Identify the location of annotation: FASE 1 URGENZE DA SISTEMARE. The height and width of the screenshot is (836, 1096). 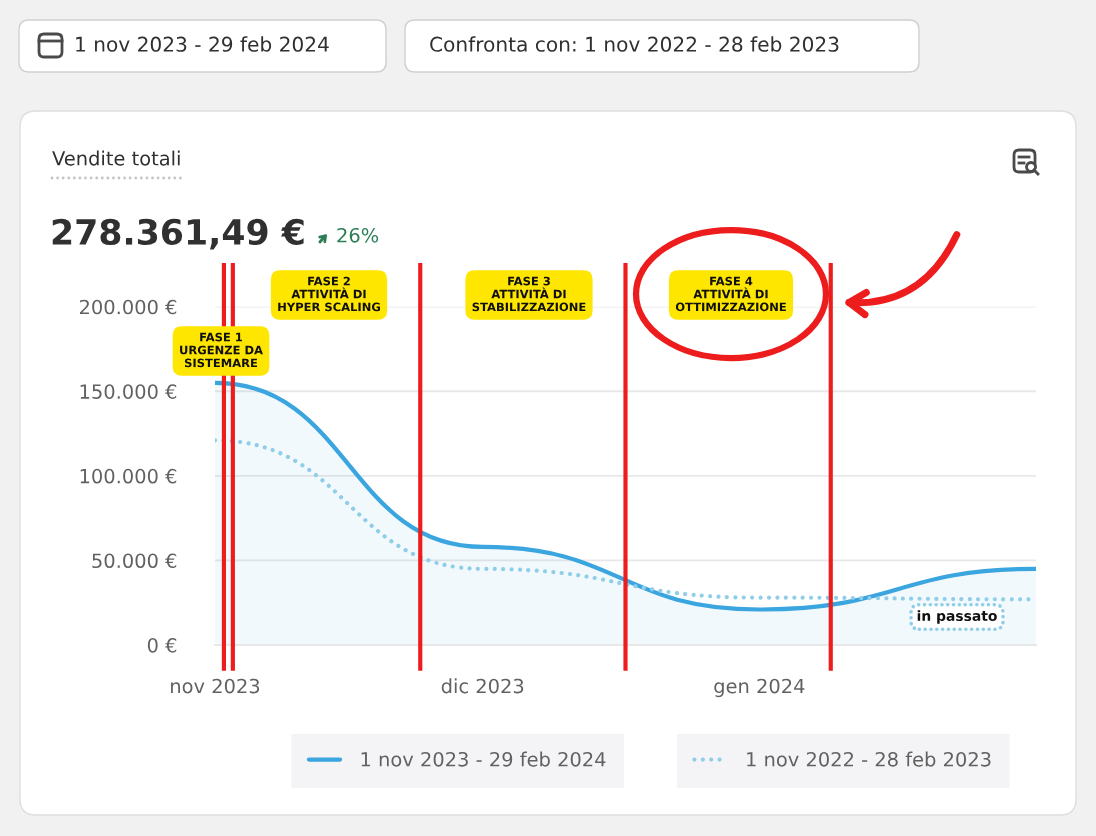
(221, 350).